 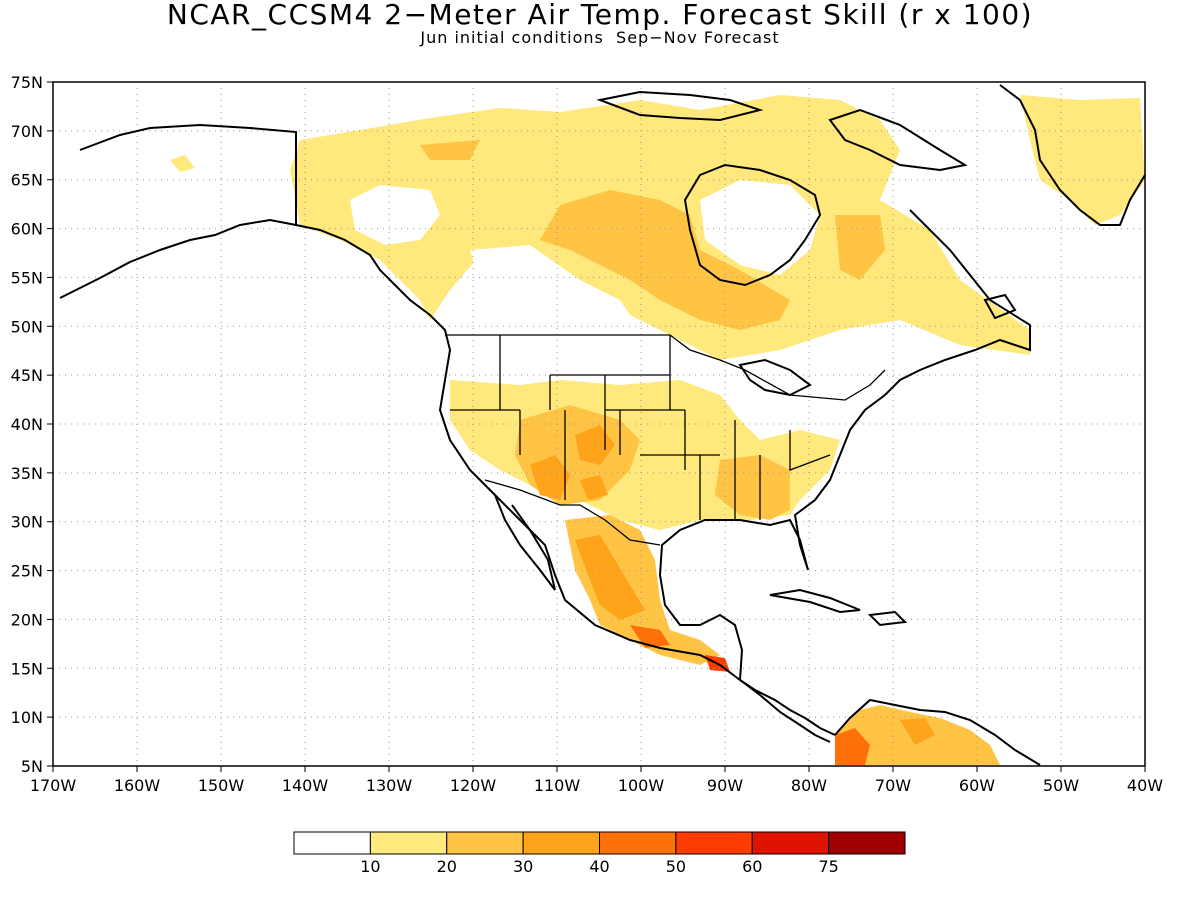 What do you see at coordinates (815, 601) in the screenshot?
I see `coastline-cuba` at bounding box center [815, 601].